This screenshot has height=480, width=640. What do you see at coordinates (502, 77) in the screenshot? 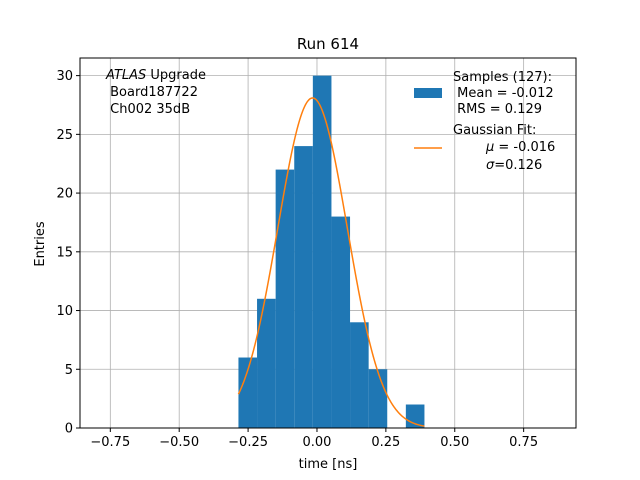
I see `legend-samples-line: Samples (127):` at bounding box center [502, 77].